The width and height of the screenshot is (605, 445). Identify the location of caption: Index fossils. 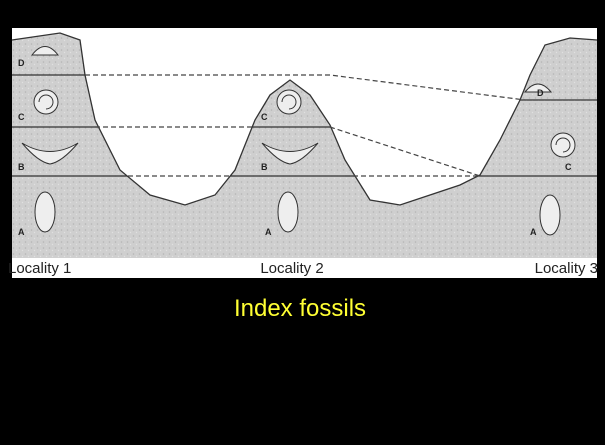
(300, 308).